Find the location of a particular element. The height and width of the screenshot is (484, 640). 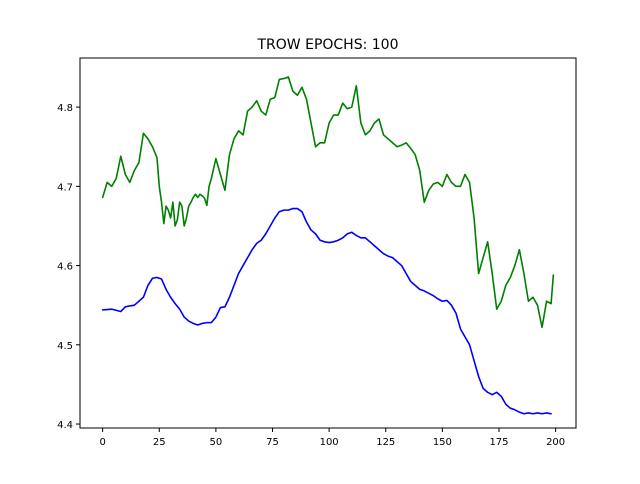

y-axis: 4.4 4.5 4.6 4.7 4.8 is located at coordinates (68, 267).